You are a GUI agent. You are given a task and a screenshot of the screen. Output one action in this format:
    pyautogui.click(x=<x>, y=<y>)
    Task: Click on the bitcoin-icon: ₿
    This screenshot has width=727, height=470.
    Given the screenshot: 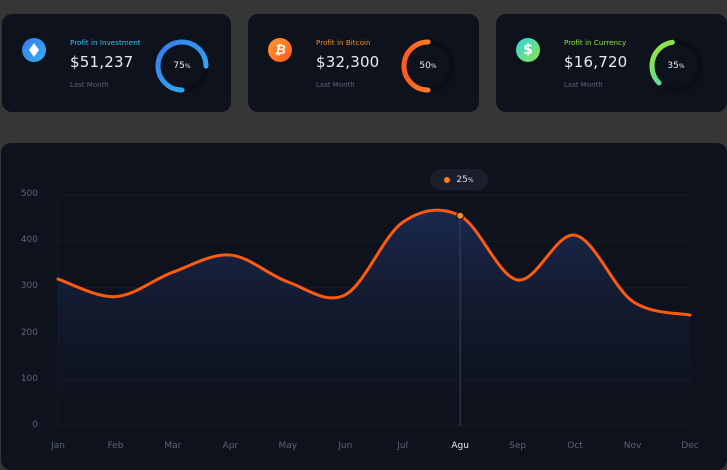 What is the action you would take?
    pyautogui.click(x=280, y=50)
    